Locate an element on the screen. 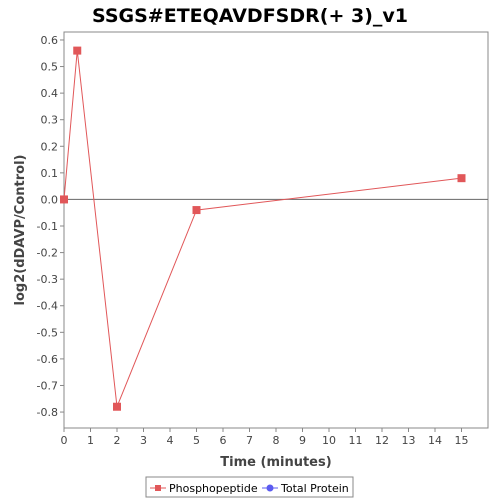  y-tick-label: 0.2 is located at coordinates (50, 146).